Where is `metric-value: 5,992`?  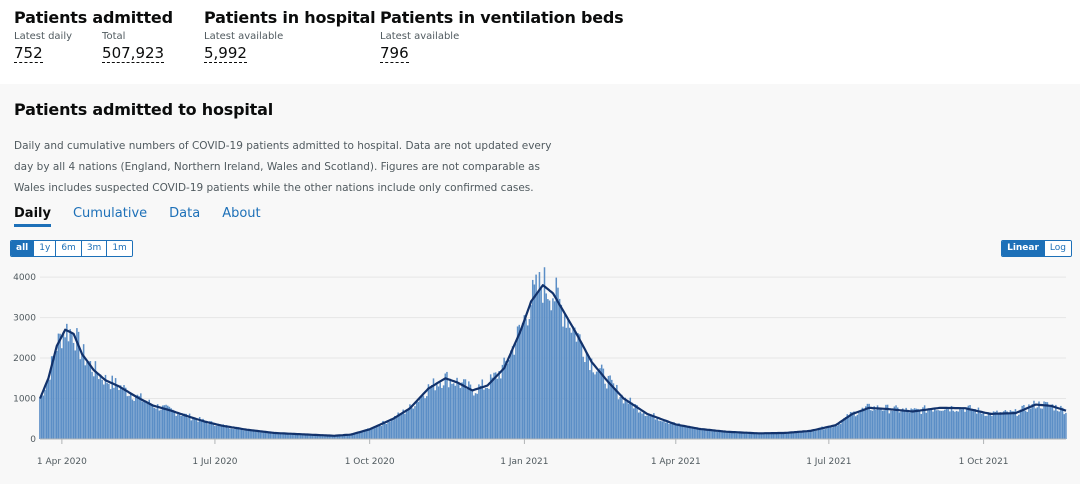 metric-value: 5,992 is located at coordinates (225, 53).